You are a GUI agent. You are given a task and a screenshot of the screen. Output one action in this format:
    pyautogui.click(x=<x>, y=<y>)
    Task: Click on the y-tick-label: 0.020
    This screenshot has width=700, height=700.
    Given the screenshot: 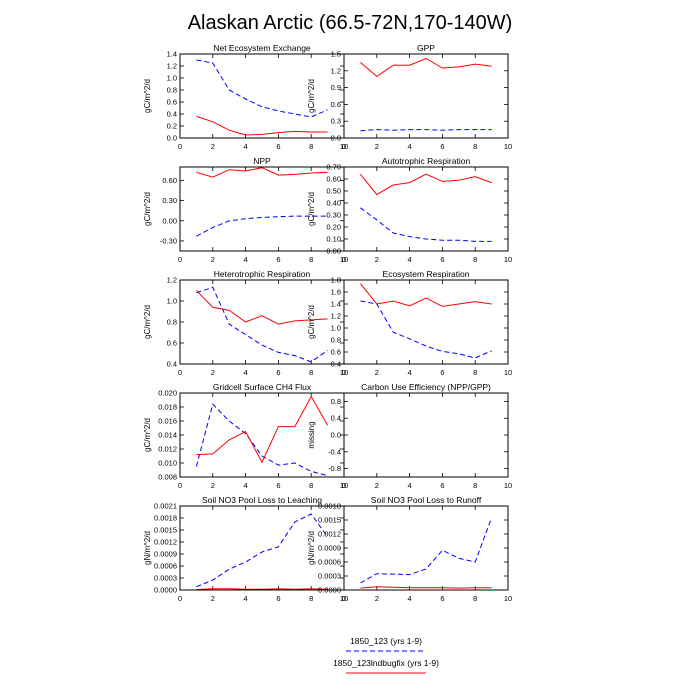 What is the action you would take?
    pyautogui.click(x=167, y=393)
    